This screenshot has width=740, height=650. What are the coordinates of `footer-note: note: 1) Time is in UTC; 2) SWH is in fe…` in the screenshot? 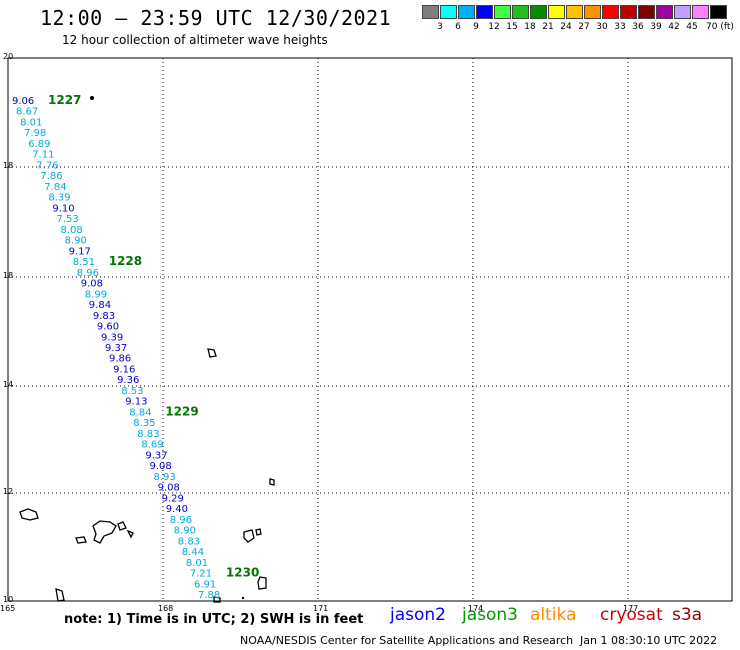 It's located at (214, 619).